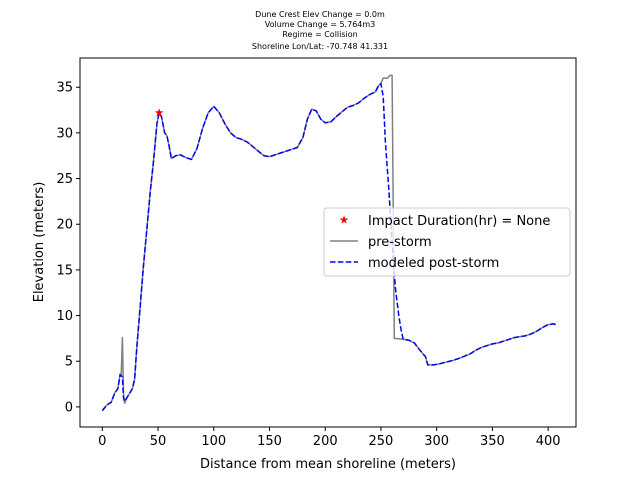 The height and width of the screenshot is (480, 640). I want to click on y-tick-label: 15, so click(64, 270).